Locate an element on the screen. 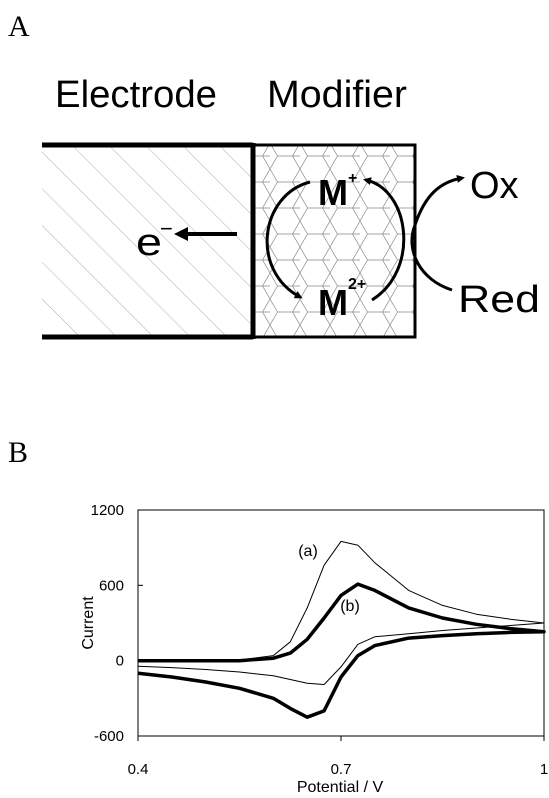 The height and width of the screenshot is (798, 549). electrode-region is located at coordinates (147, 241).